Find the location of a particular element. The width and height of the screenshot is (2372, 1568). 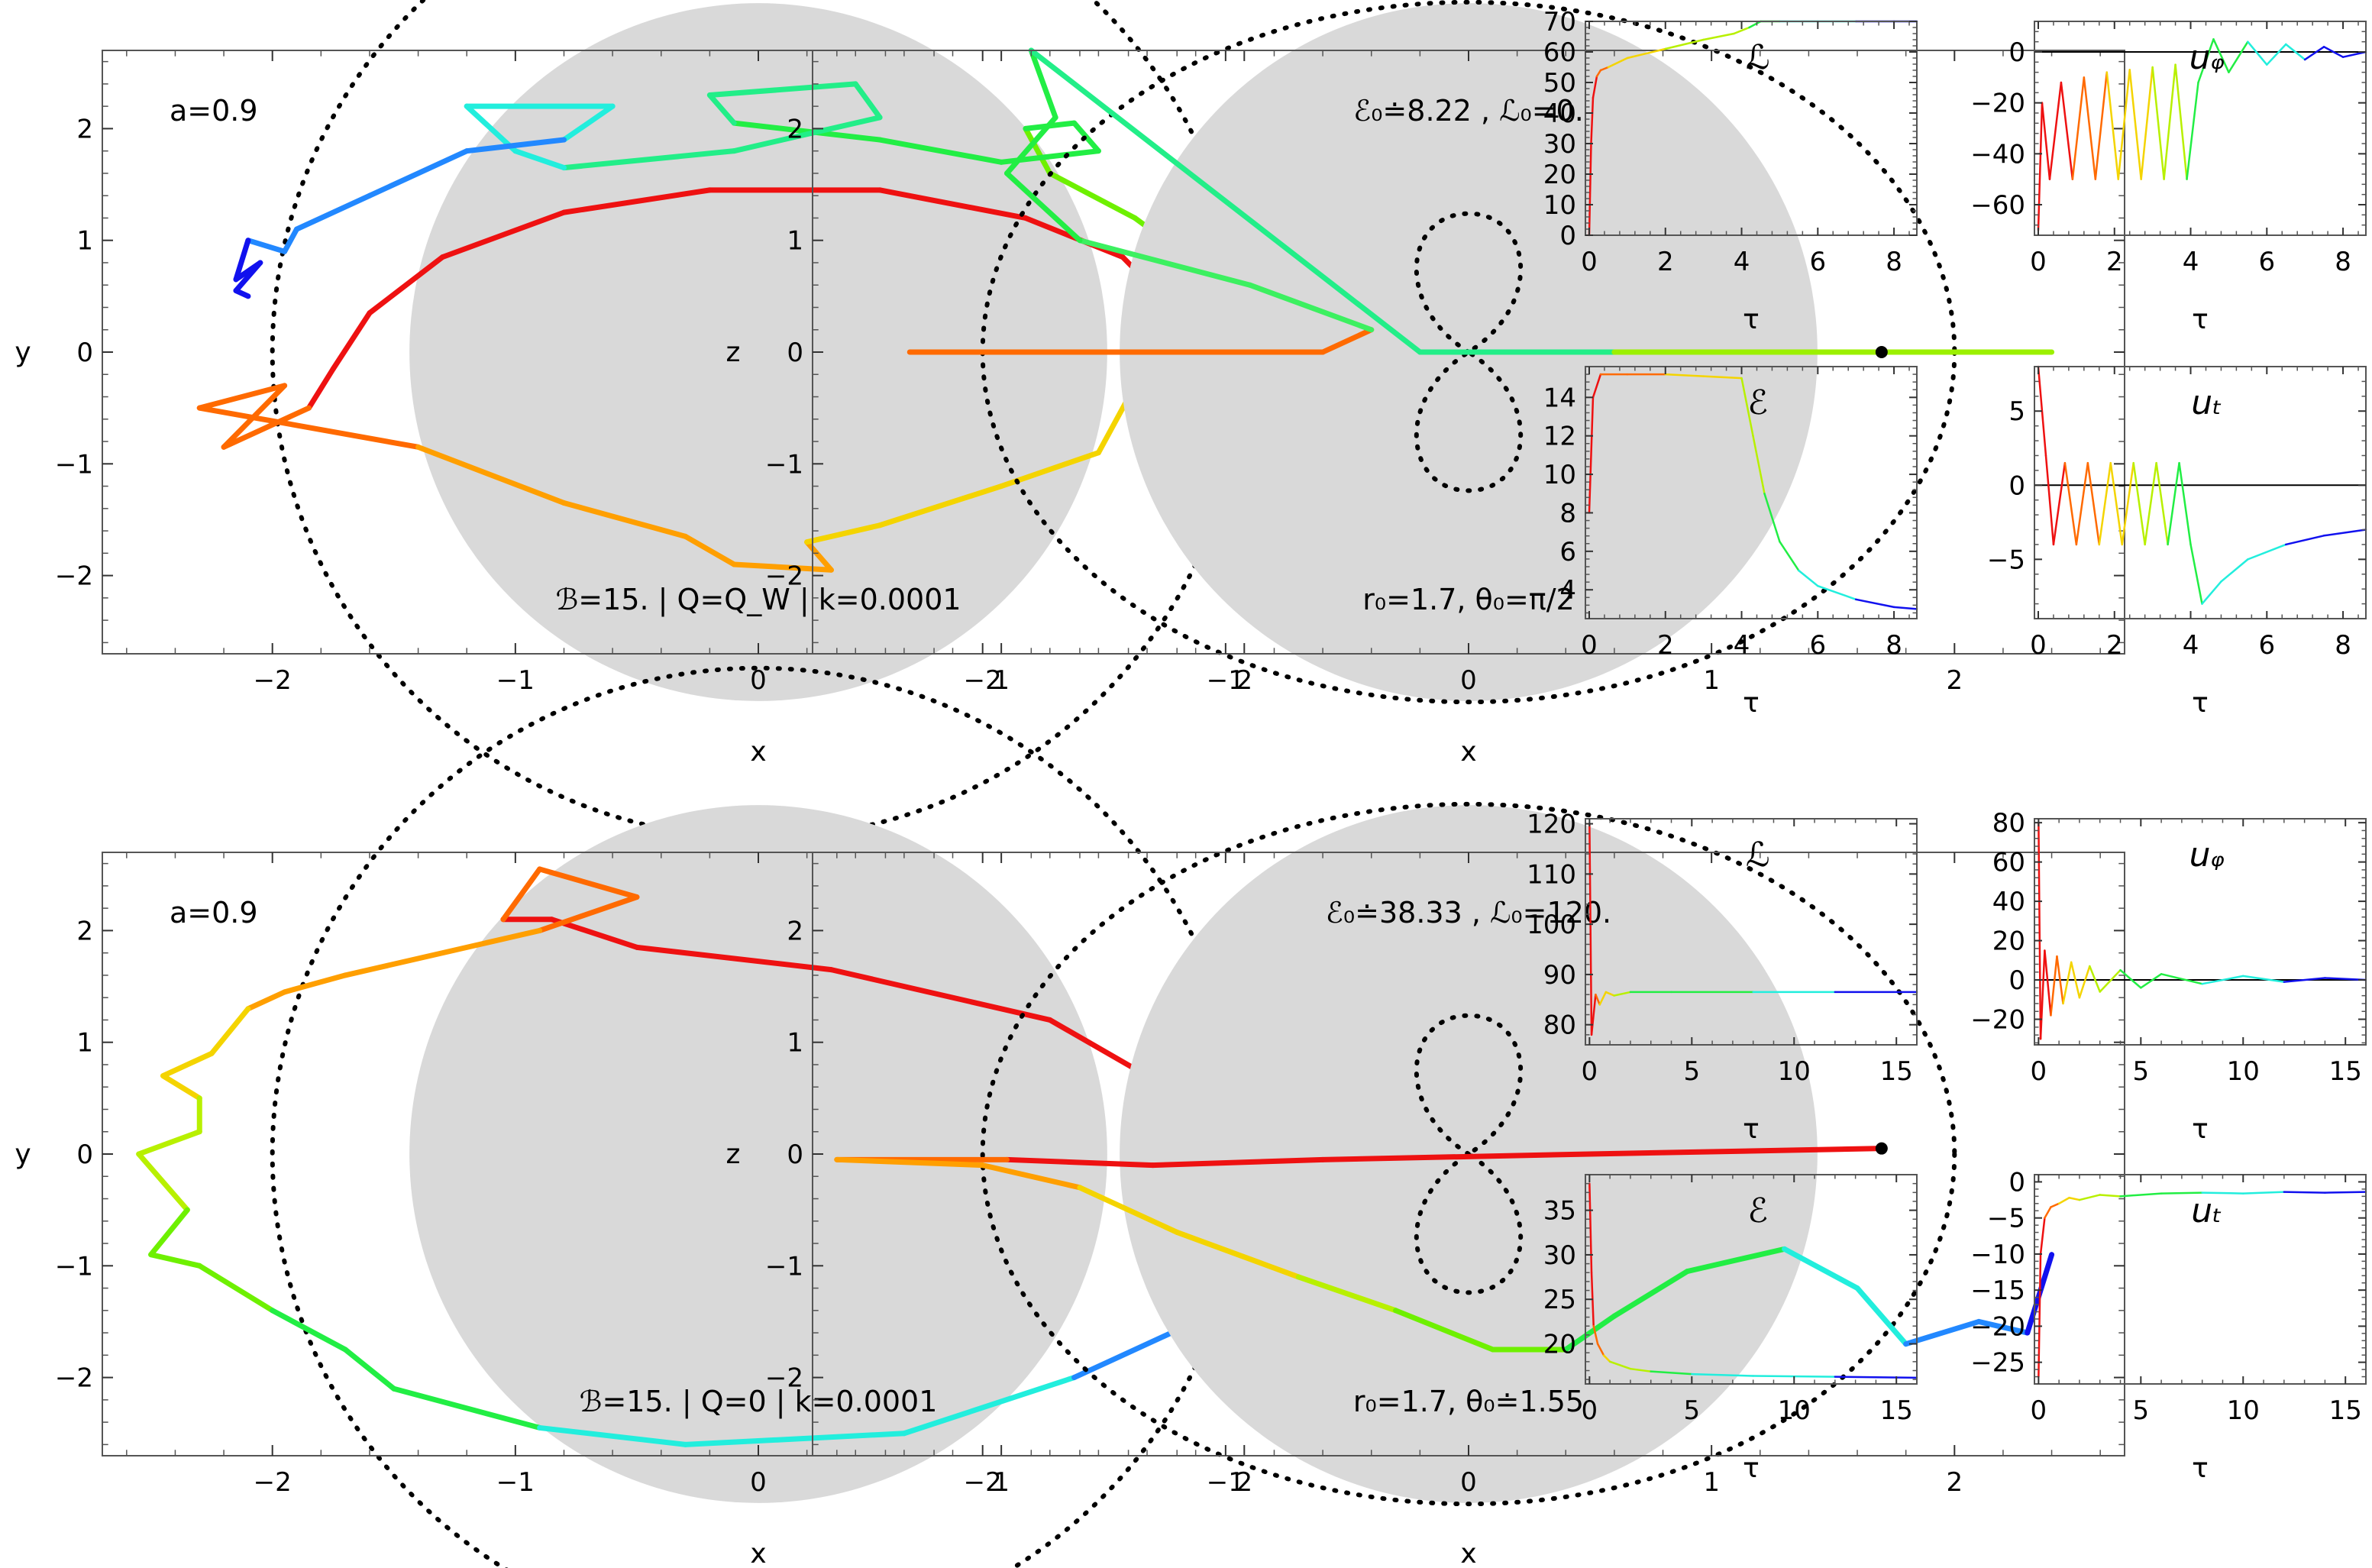

x-axis-label: τ is located at coordinates (1751, 319).